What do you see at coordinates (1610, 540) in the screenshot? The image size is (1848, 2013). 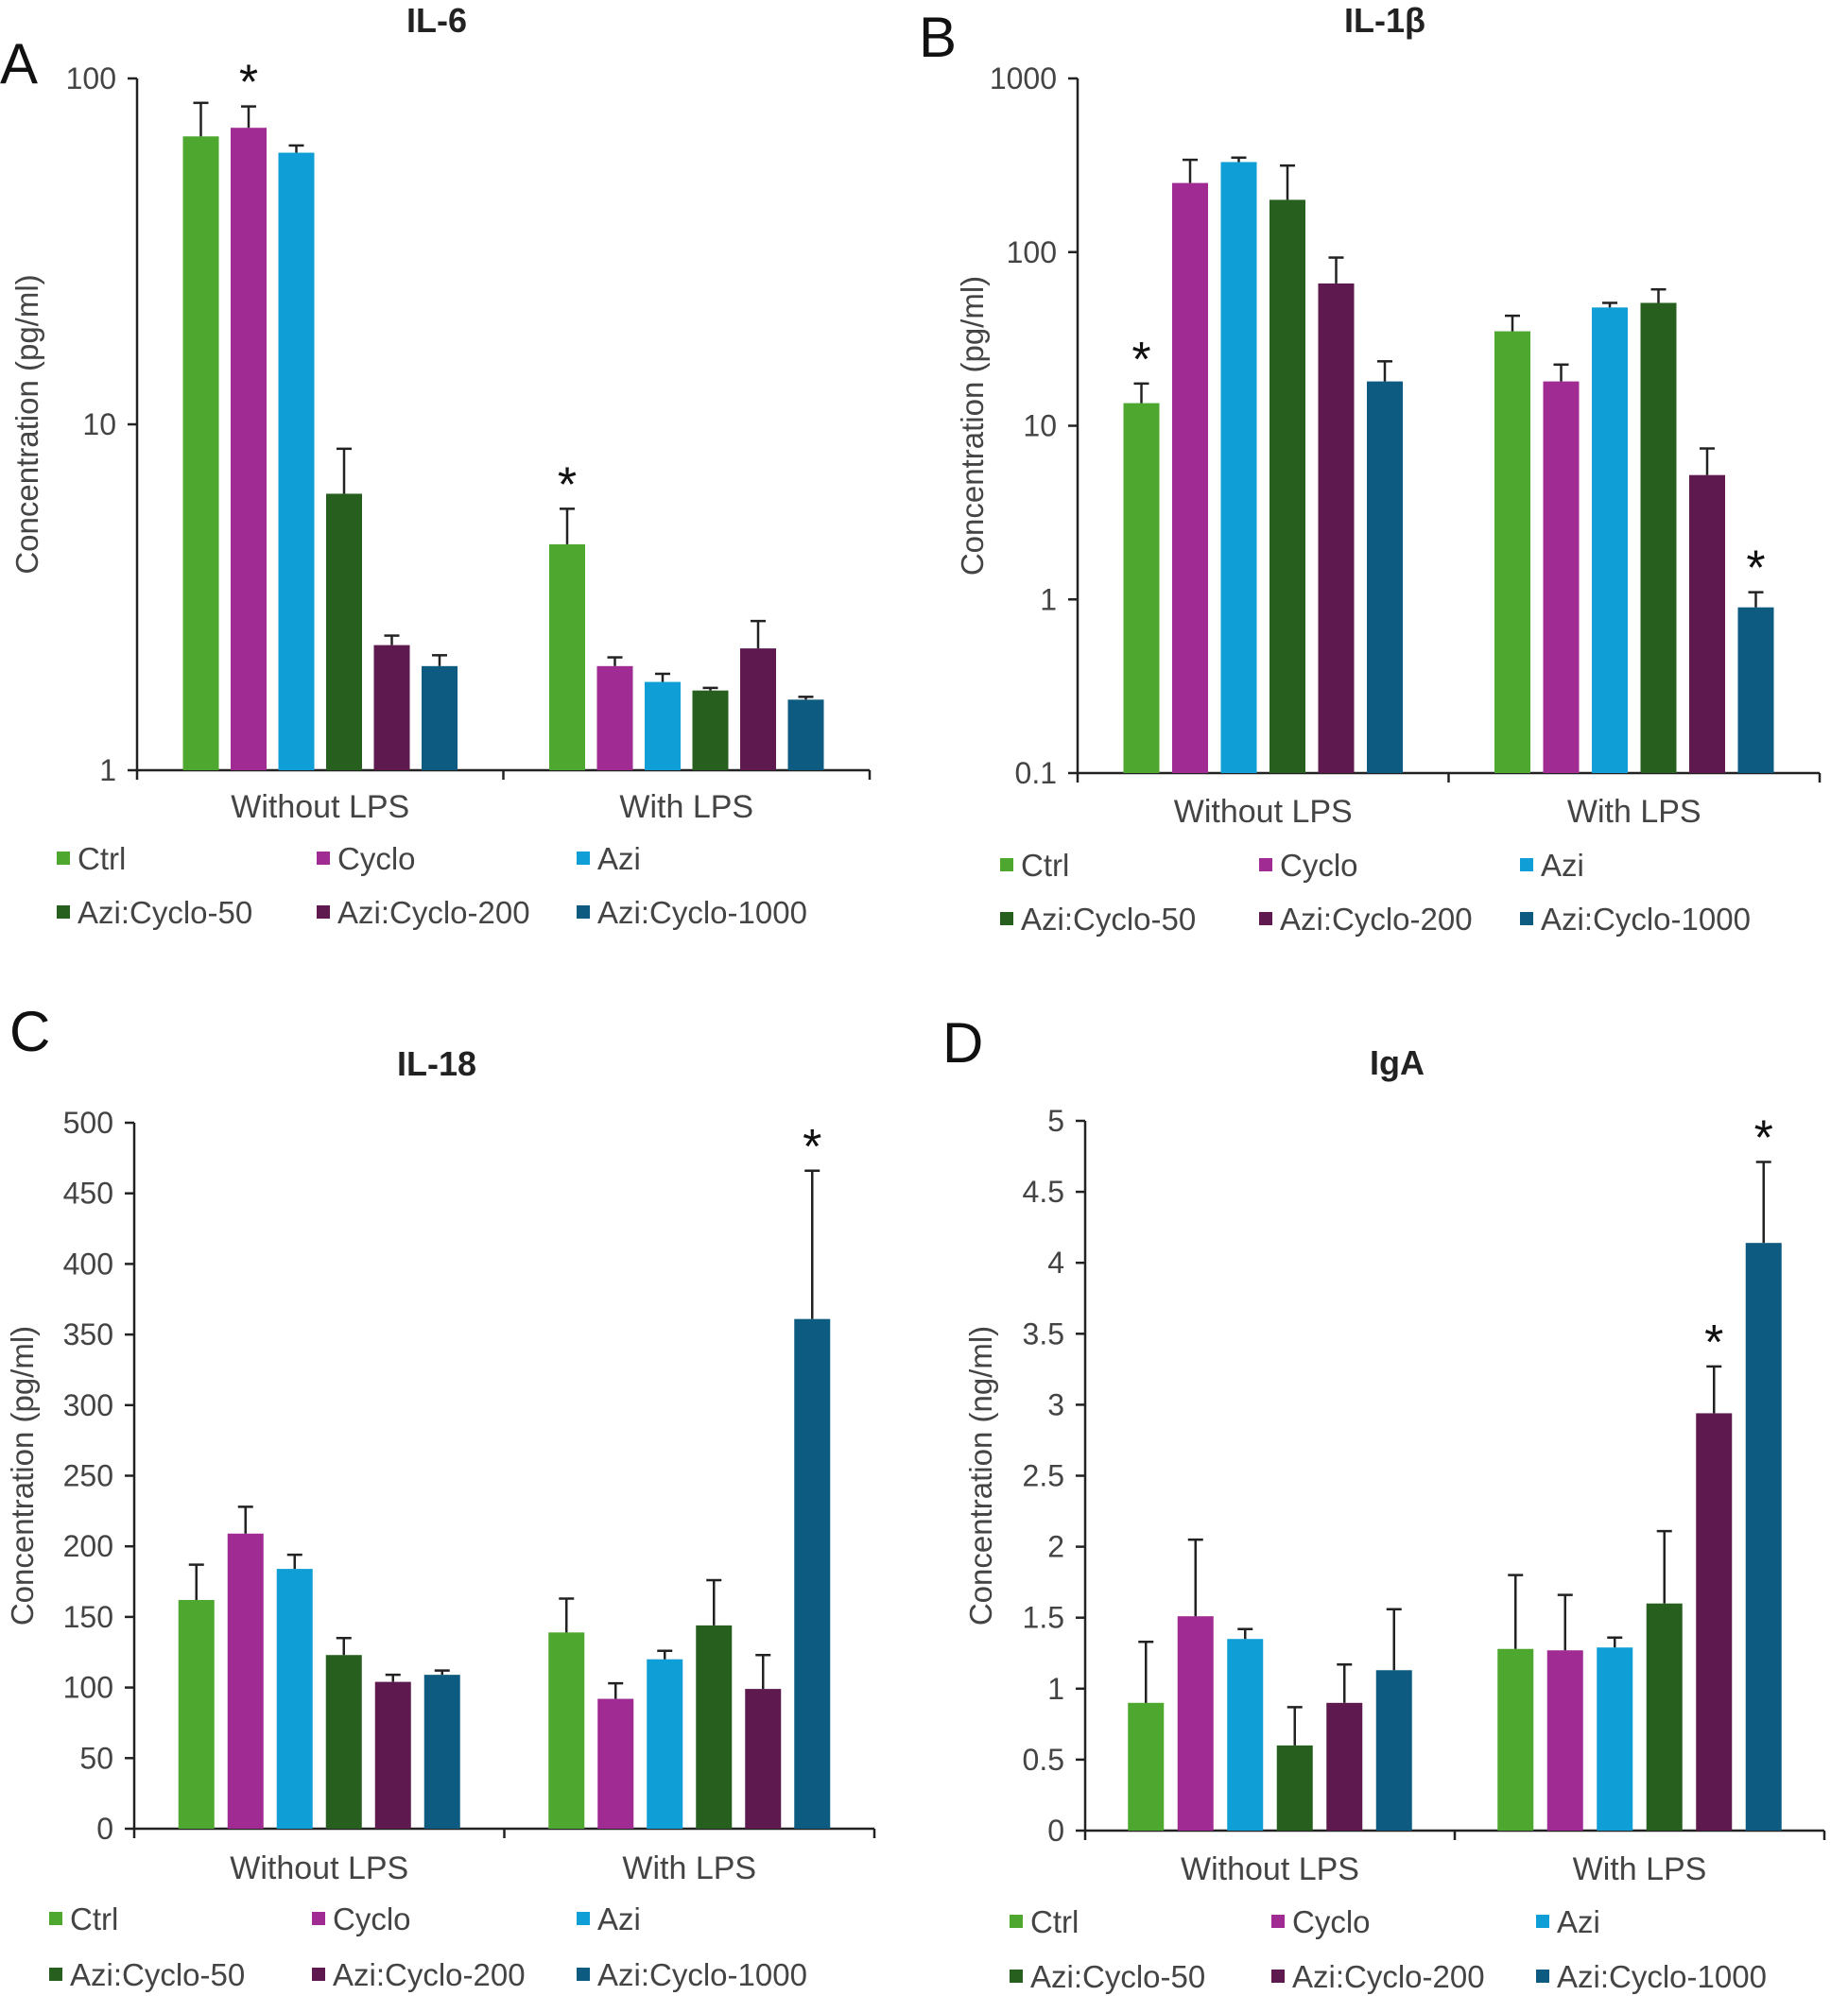 I see `bar-b-azi-with-lps` at bounding box center [1610, 540].